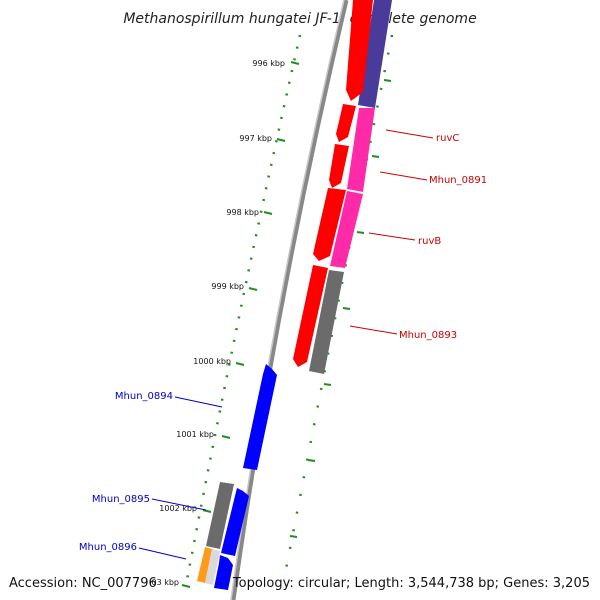  Describe the element at coordinates (418, 235) in the screenshot. I see `forward-gene-labels: ruvC Mhun_0891 ruvB Mhun_0893` at that location.